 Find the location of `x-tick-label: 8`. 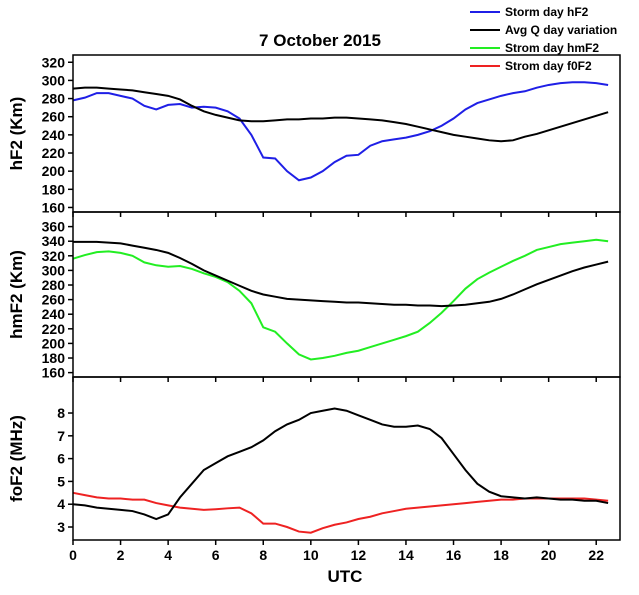

x-tick-label: 8 is located at coordinates (263, 555).